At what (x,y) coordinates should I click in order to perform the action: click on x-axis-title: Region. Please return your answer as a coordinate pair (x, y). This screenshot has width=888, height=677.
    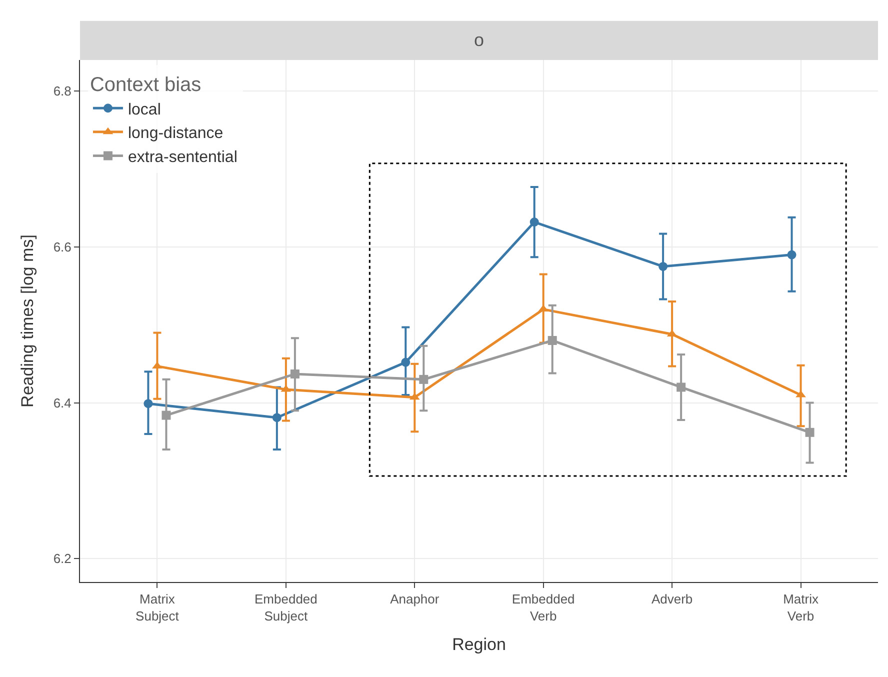
    Looking at the image, I should click on (479, 644).